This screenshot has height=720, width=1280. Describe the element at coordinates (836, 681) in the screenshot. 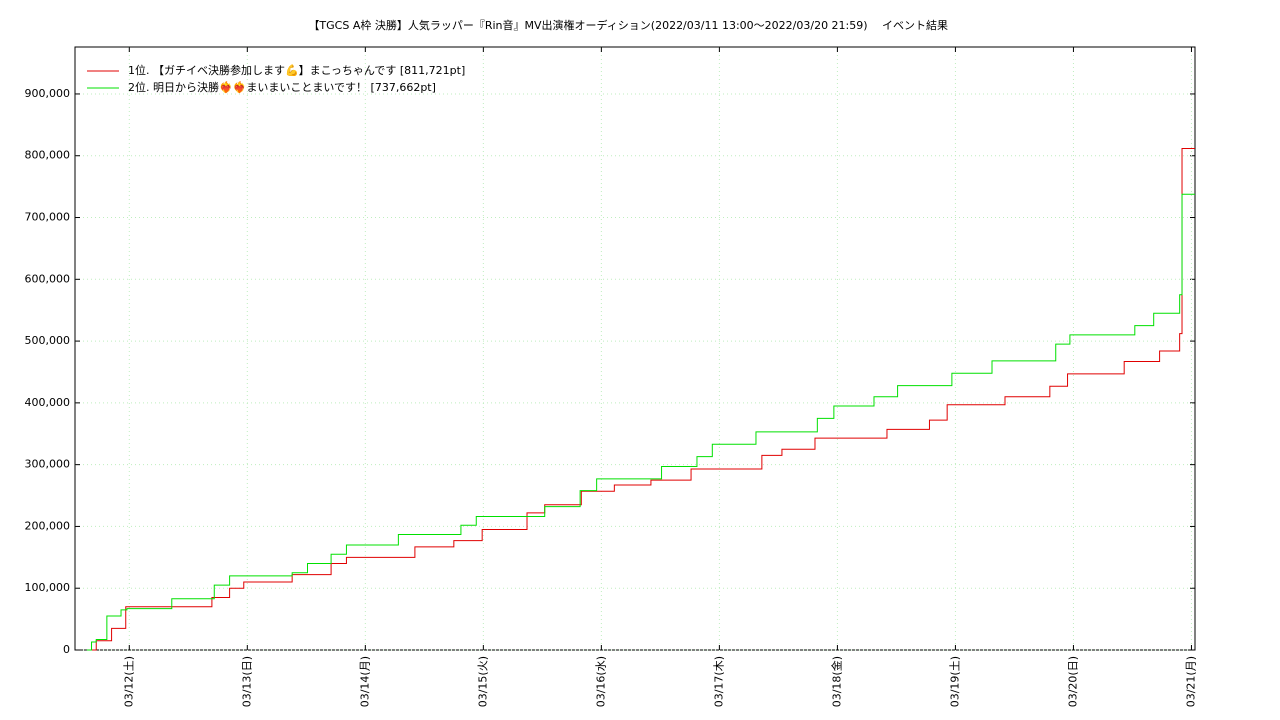

I see `x-tick-label: 03/18(金)` at that location.